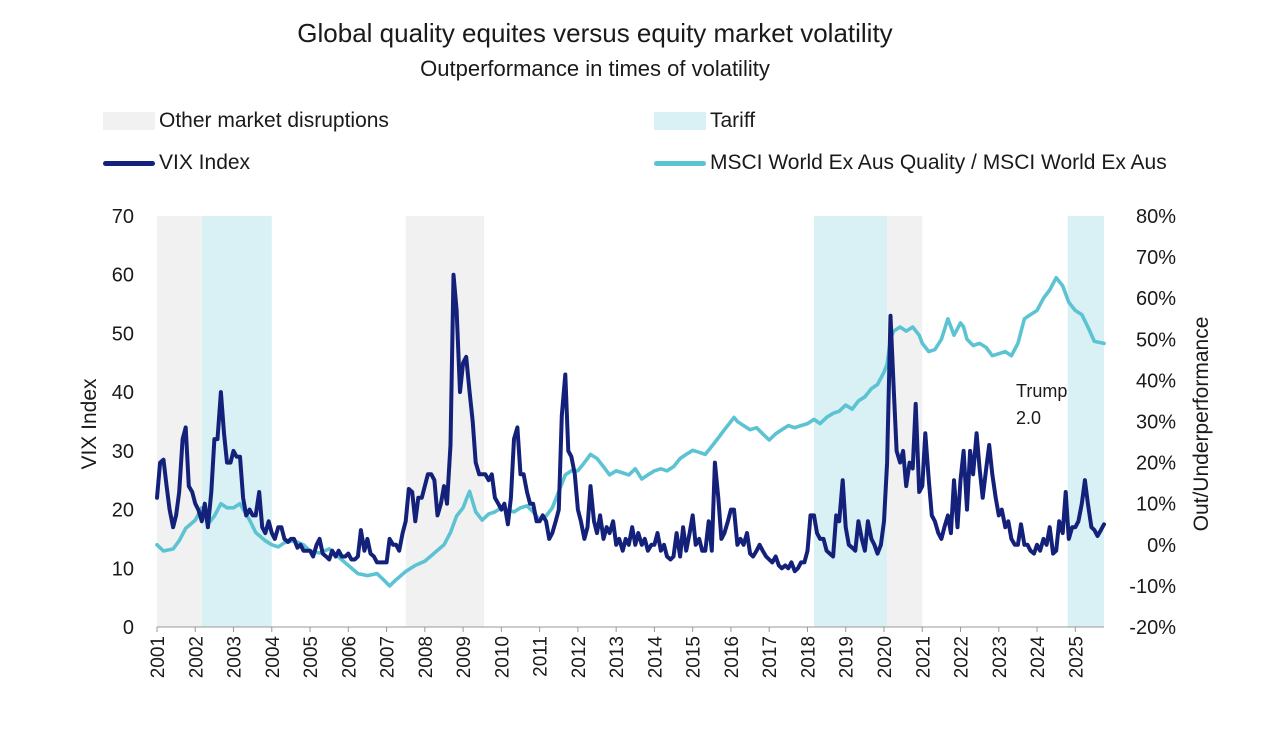 This screenshot has height=737, width=1267. Describe the element at coordinates (205, 162) in the screenshot. I see `legend-vix-label: VIX Index` at that location.